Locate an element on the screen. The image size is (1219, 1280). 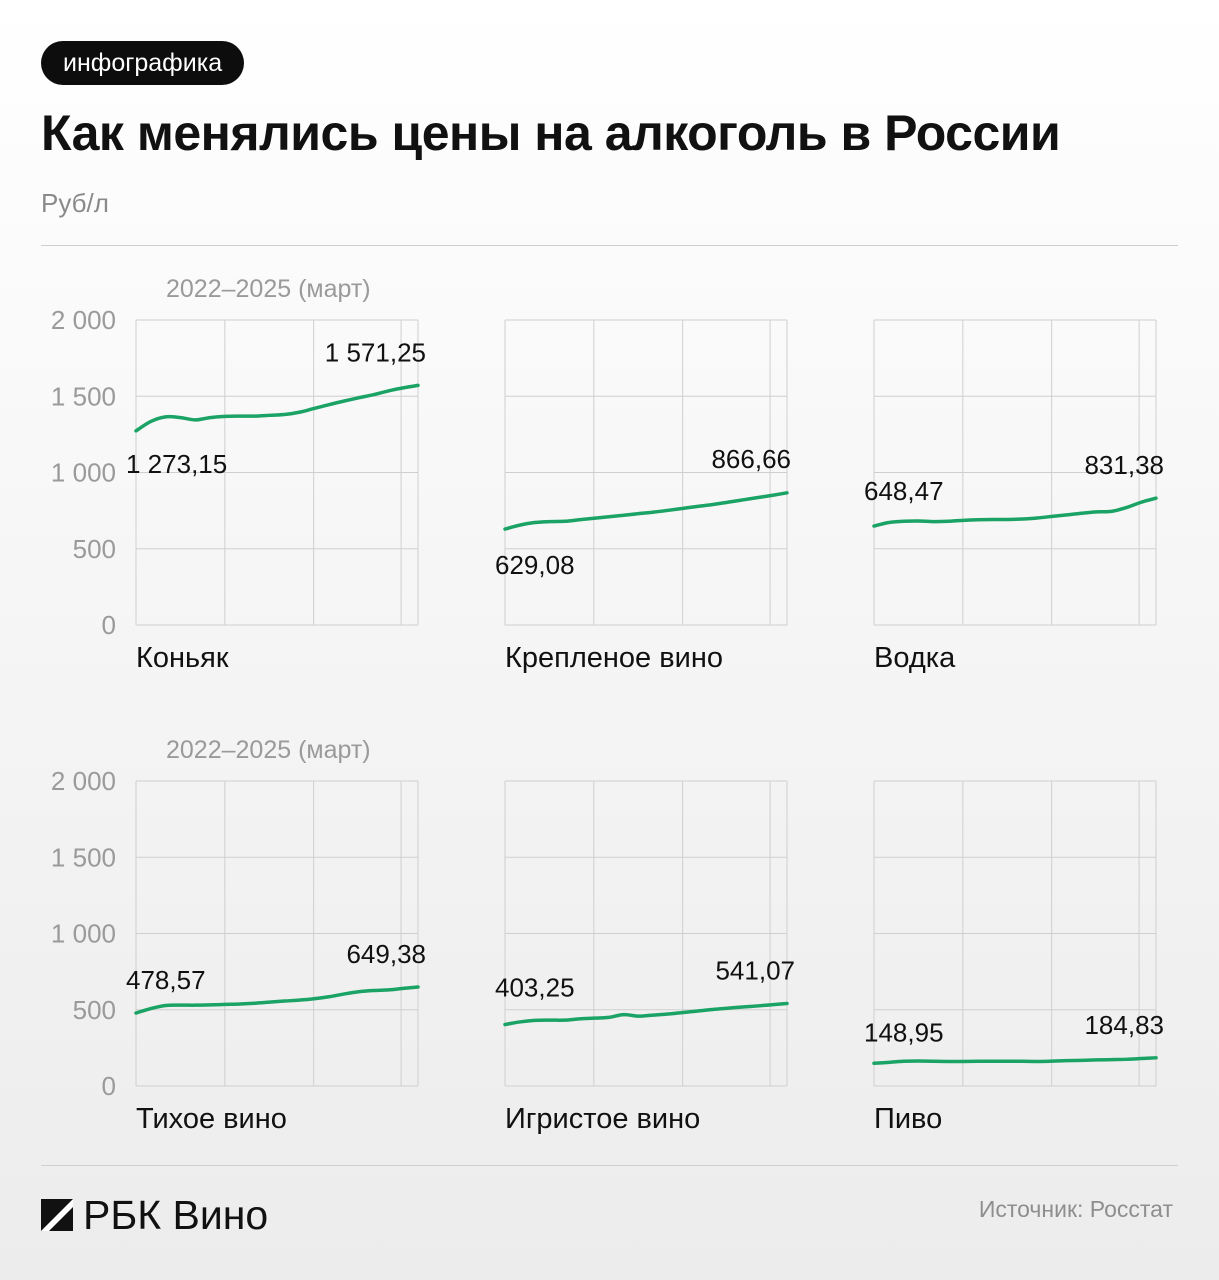
top-divider is located at coordinates (609, 245).